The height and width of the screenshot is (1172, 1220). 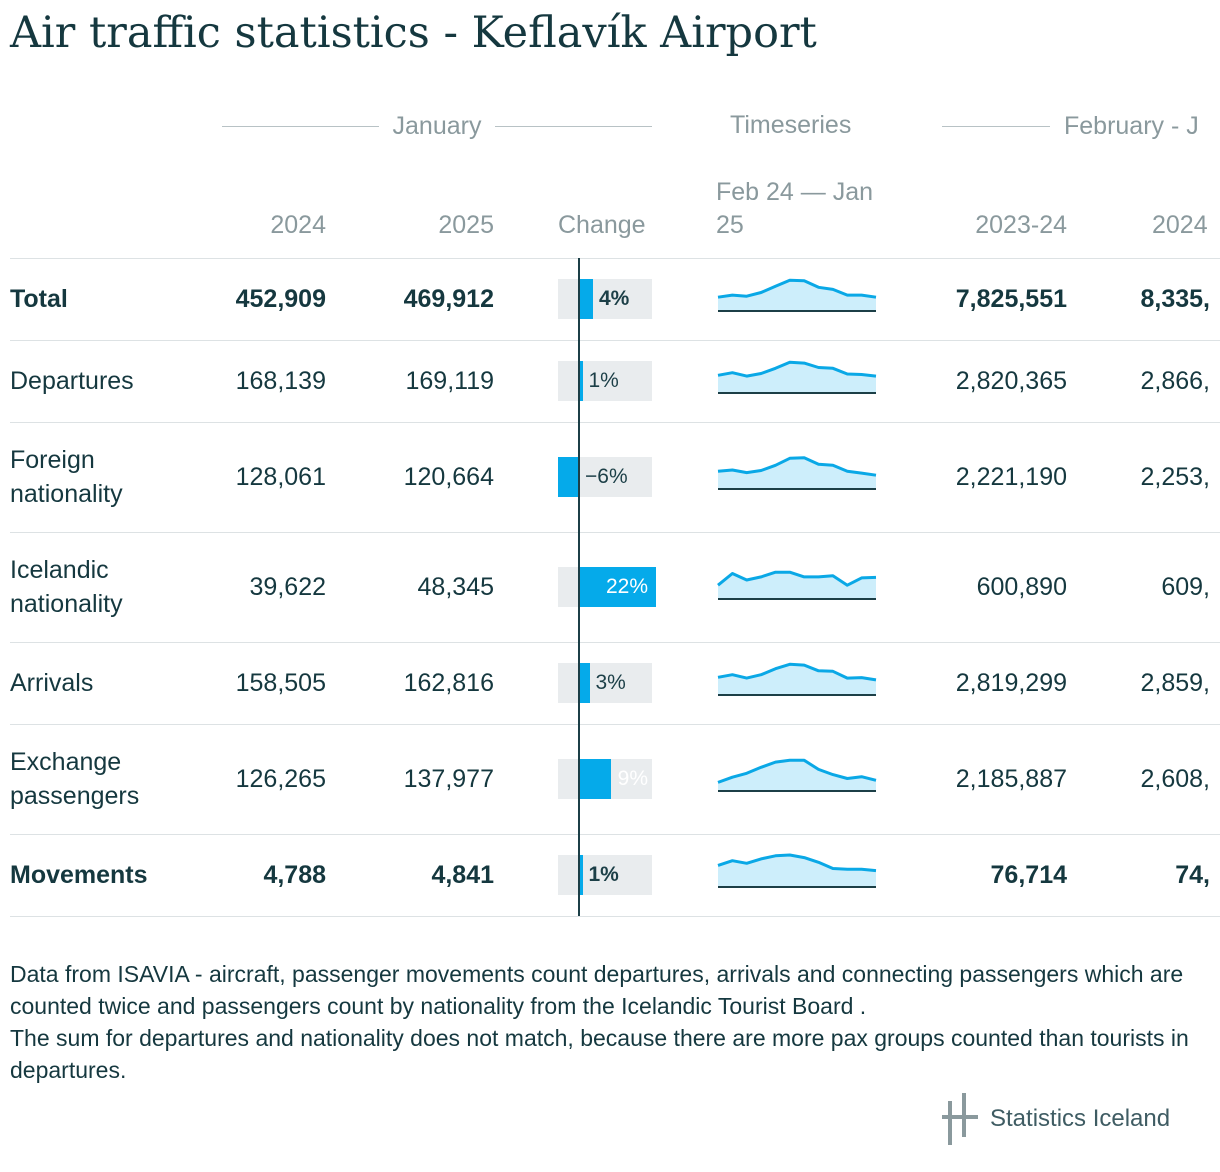 I want to click on row-label: Departures, so click(x=110, y=381).